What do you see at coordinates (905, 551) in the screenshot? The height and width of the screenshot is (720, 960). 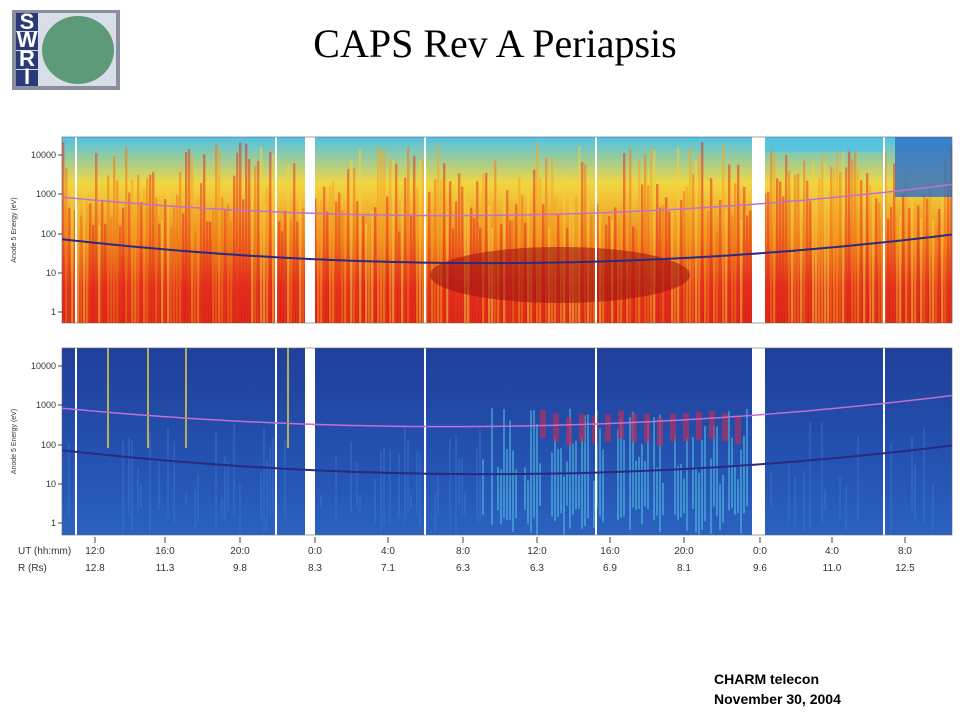 I see `x-tick-label: 8:0` at bounding box center [905, 551].